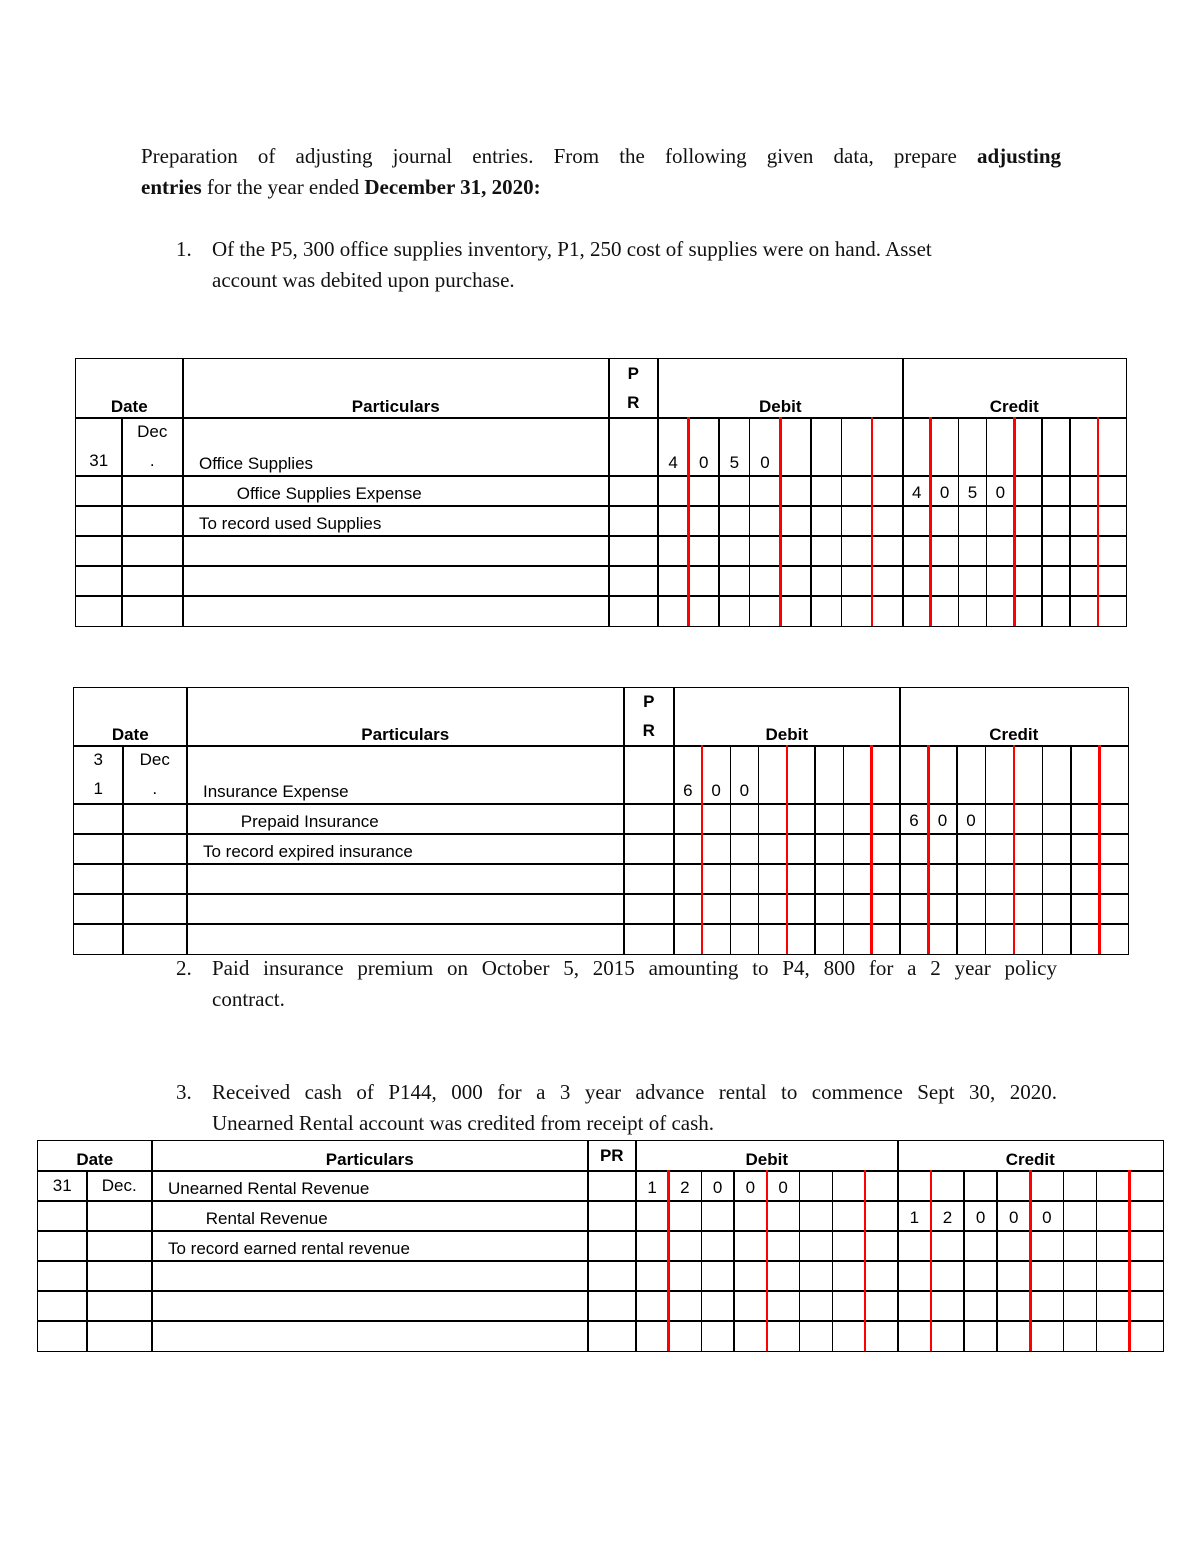 The image size is (1200, 1553). I want to click on intro-date: December 31, 2020:, so click(452, 187).